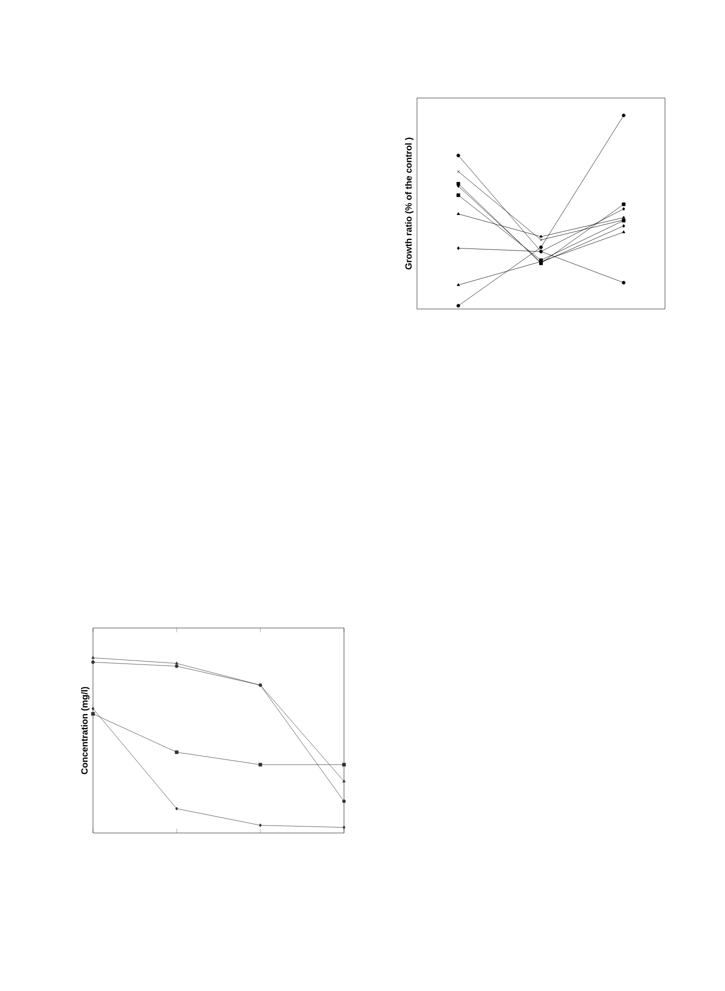  What do you see at coordinates (409, 204) in the screenshot?
I see `y-axis-title: Growth ratio (% of the control )` at bounding box center [409, 204].